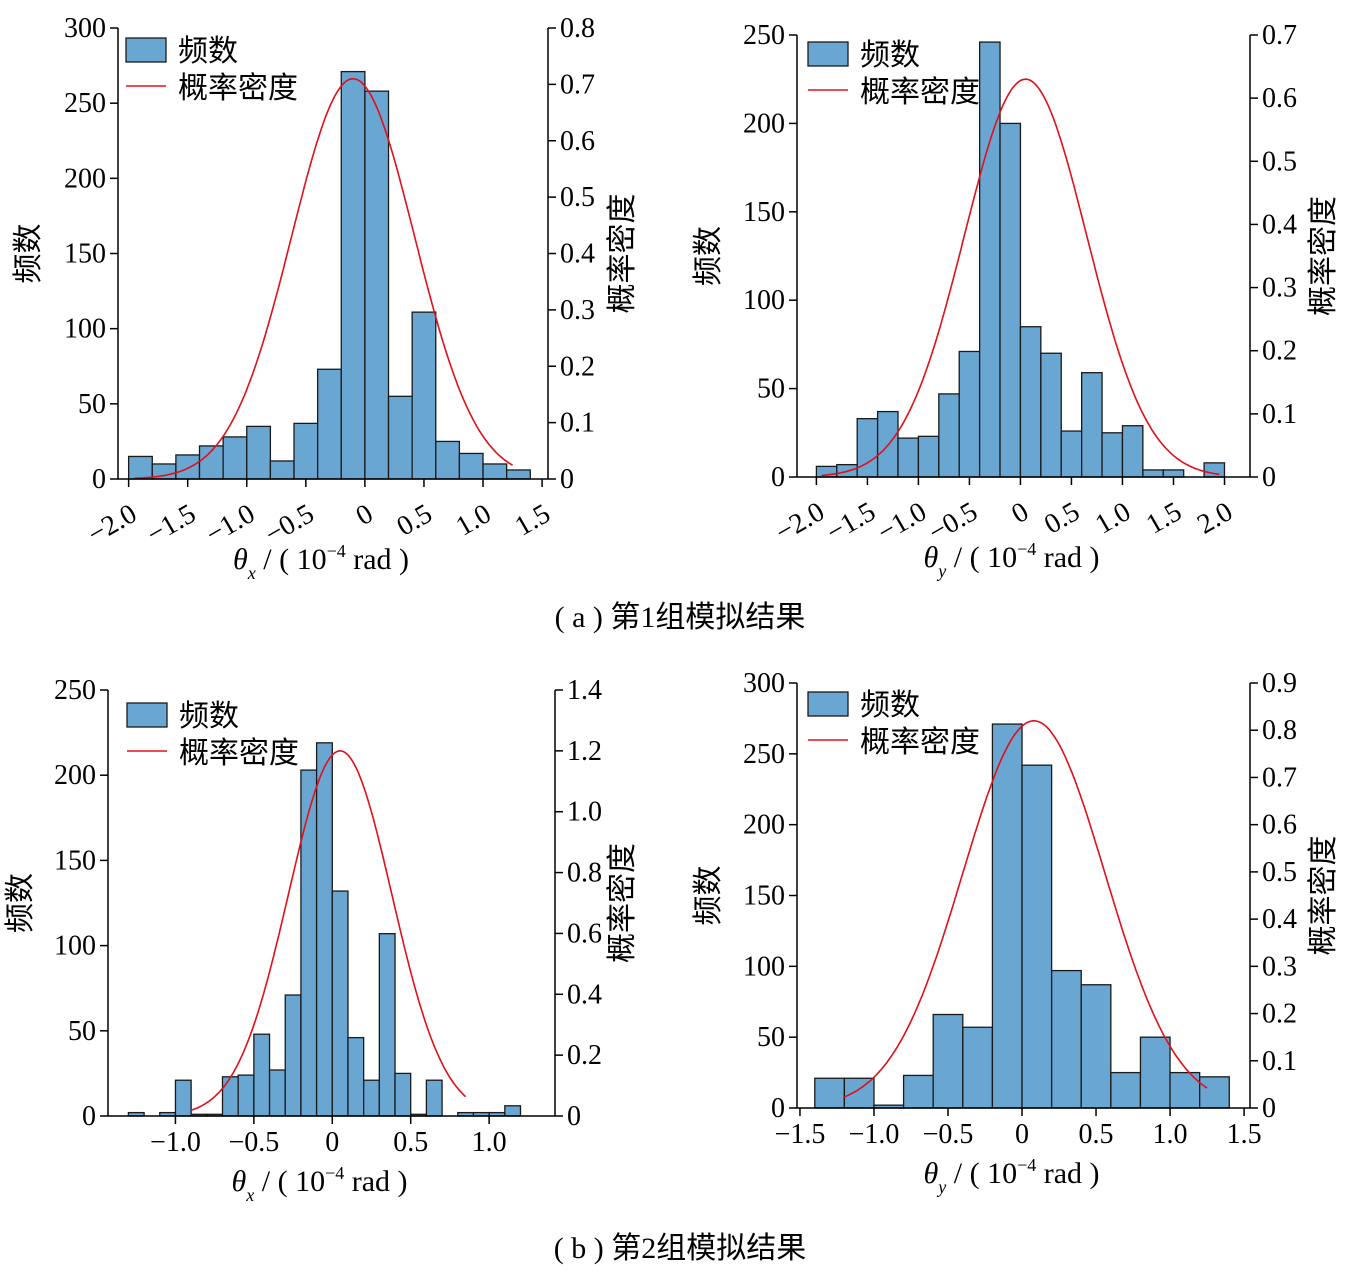 The image size is (1352, 1273). I want to click on caption-a: ( a ) 第1组模拟结果, so click(680, 617).